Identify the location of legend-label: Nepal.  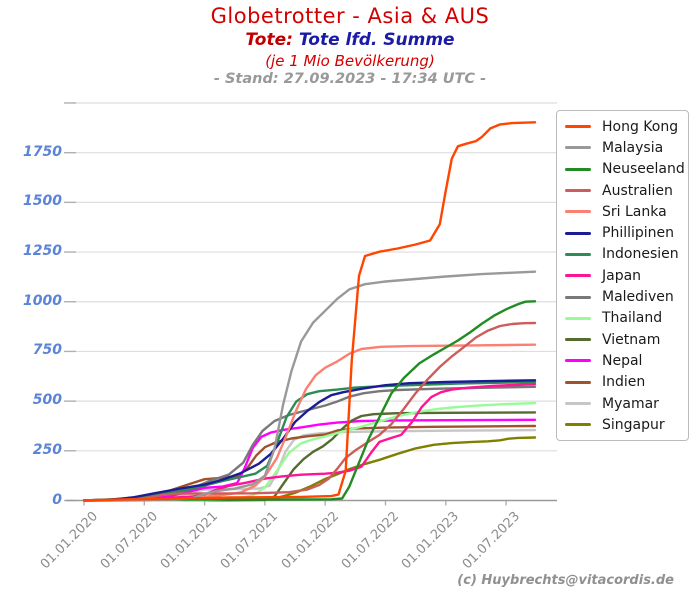
(622, 360).